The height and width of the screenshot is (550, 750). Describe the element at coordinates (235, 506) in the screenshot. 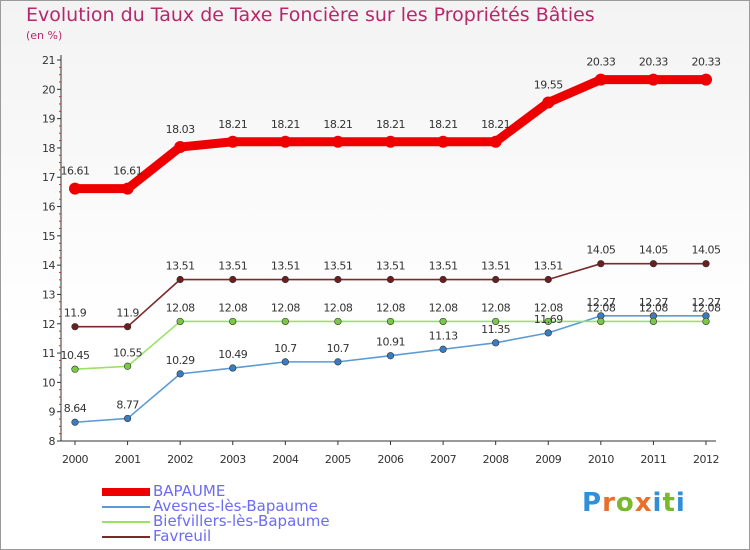

I see `legend-label-avesnes: Avesnes-lès-Bapaume` at that location.